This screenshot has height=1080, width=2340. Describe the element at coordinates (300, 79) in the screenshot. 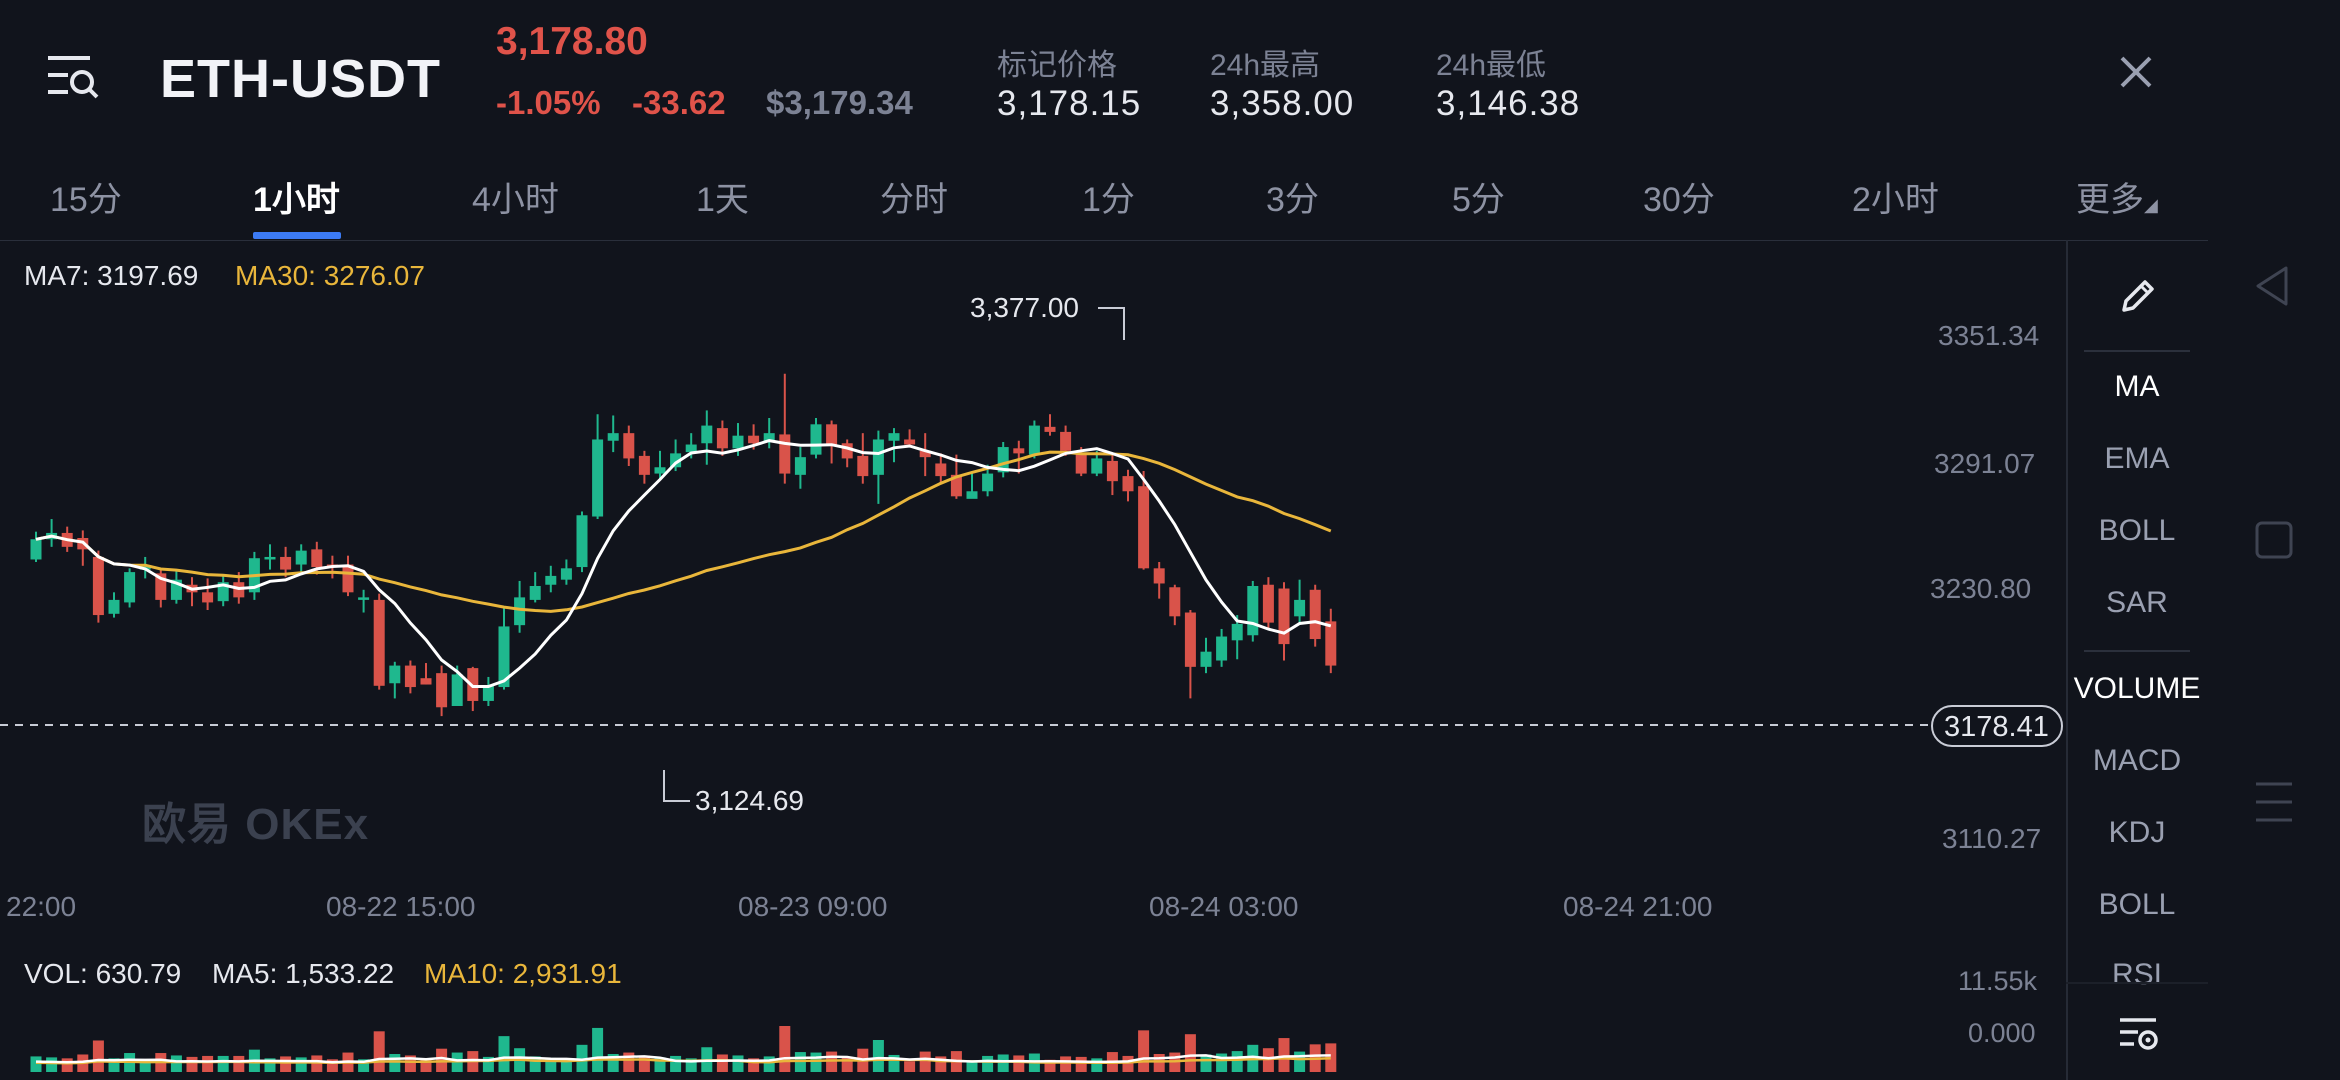

I see `pair-title: ETH-USDT` at that location.